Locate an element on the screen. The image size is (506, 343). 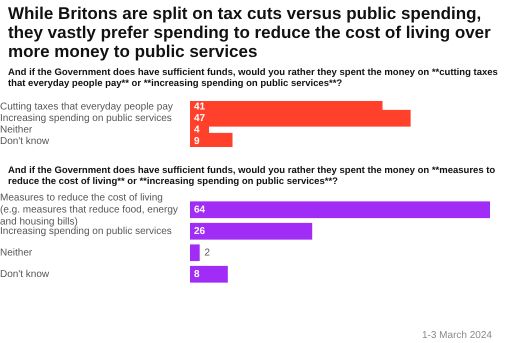
text: 1-3 March 2024 is located at coordinates (457, 335).